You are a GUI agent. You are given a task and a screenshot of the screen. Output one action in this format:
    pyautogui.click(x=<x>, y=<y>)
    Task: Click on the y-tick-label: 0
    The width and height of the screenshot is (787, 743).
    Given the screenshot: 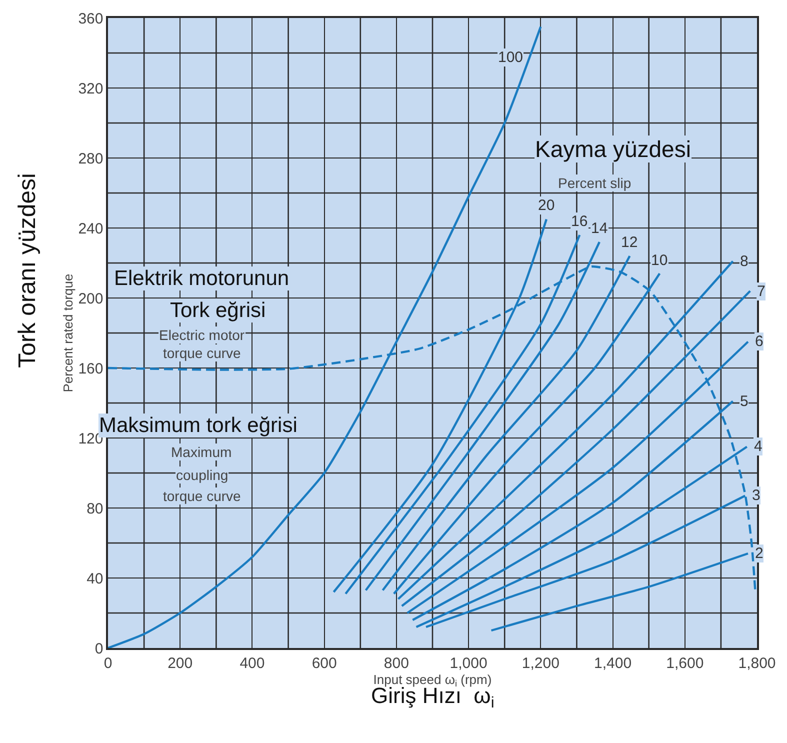 What is the action you would take?
    pyautogui.click(x=99, y=649)
    